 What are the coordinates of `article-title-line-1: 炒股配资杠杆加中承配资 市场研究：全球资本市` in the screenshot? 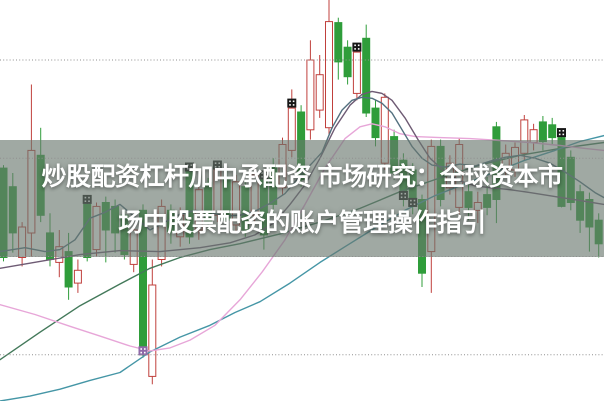 It's located at (302, 176).